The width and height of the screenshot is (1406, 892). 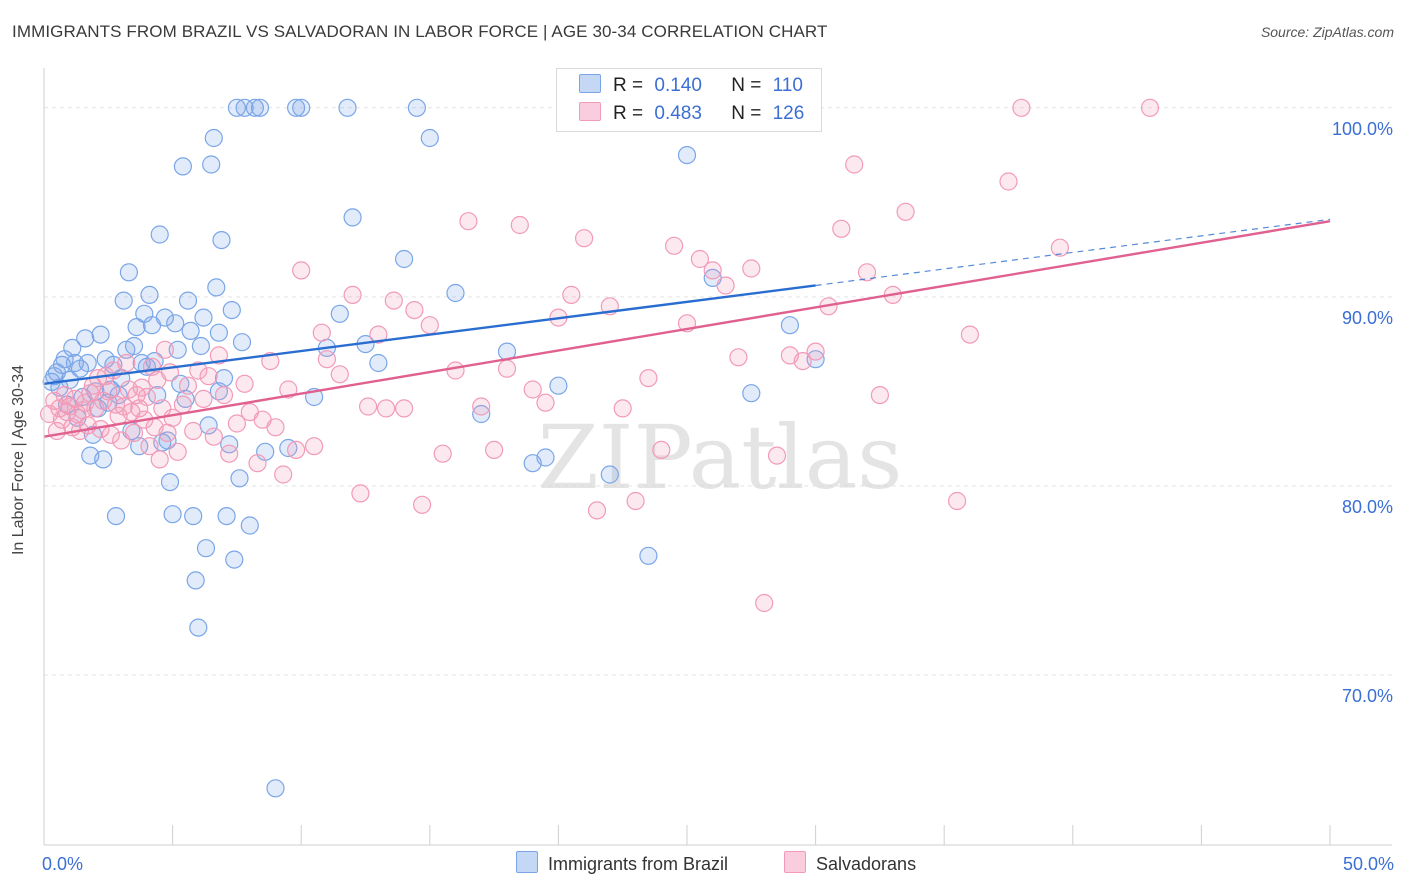 I want to click on legend-swatch-salvadoran, so click(x=590, y=111).